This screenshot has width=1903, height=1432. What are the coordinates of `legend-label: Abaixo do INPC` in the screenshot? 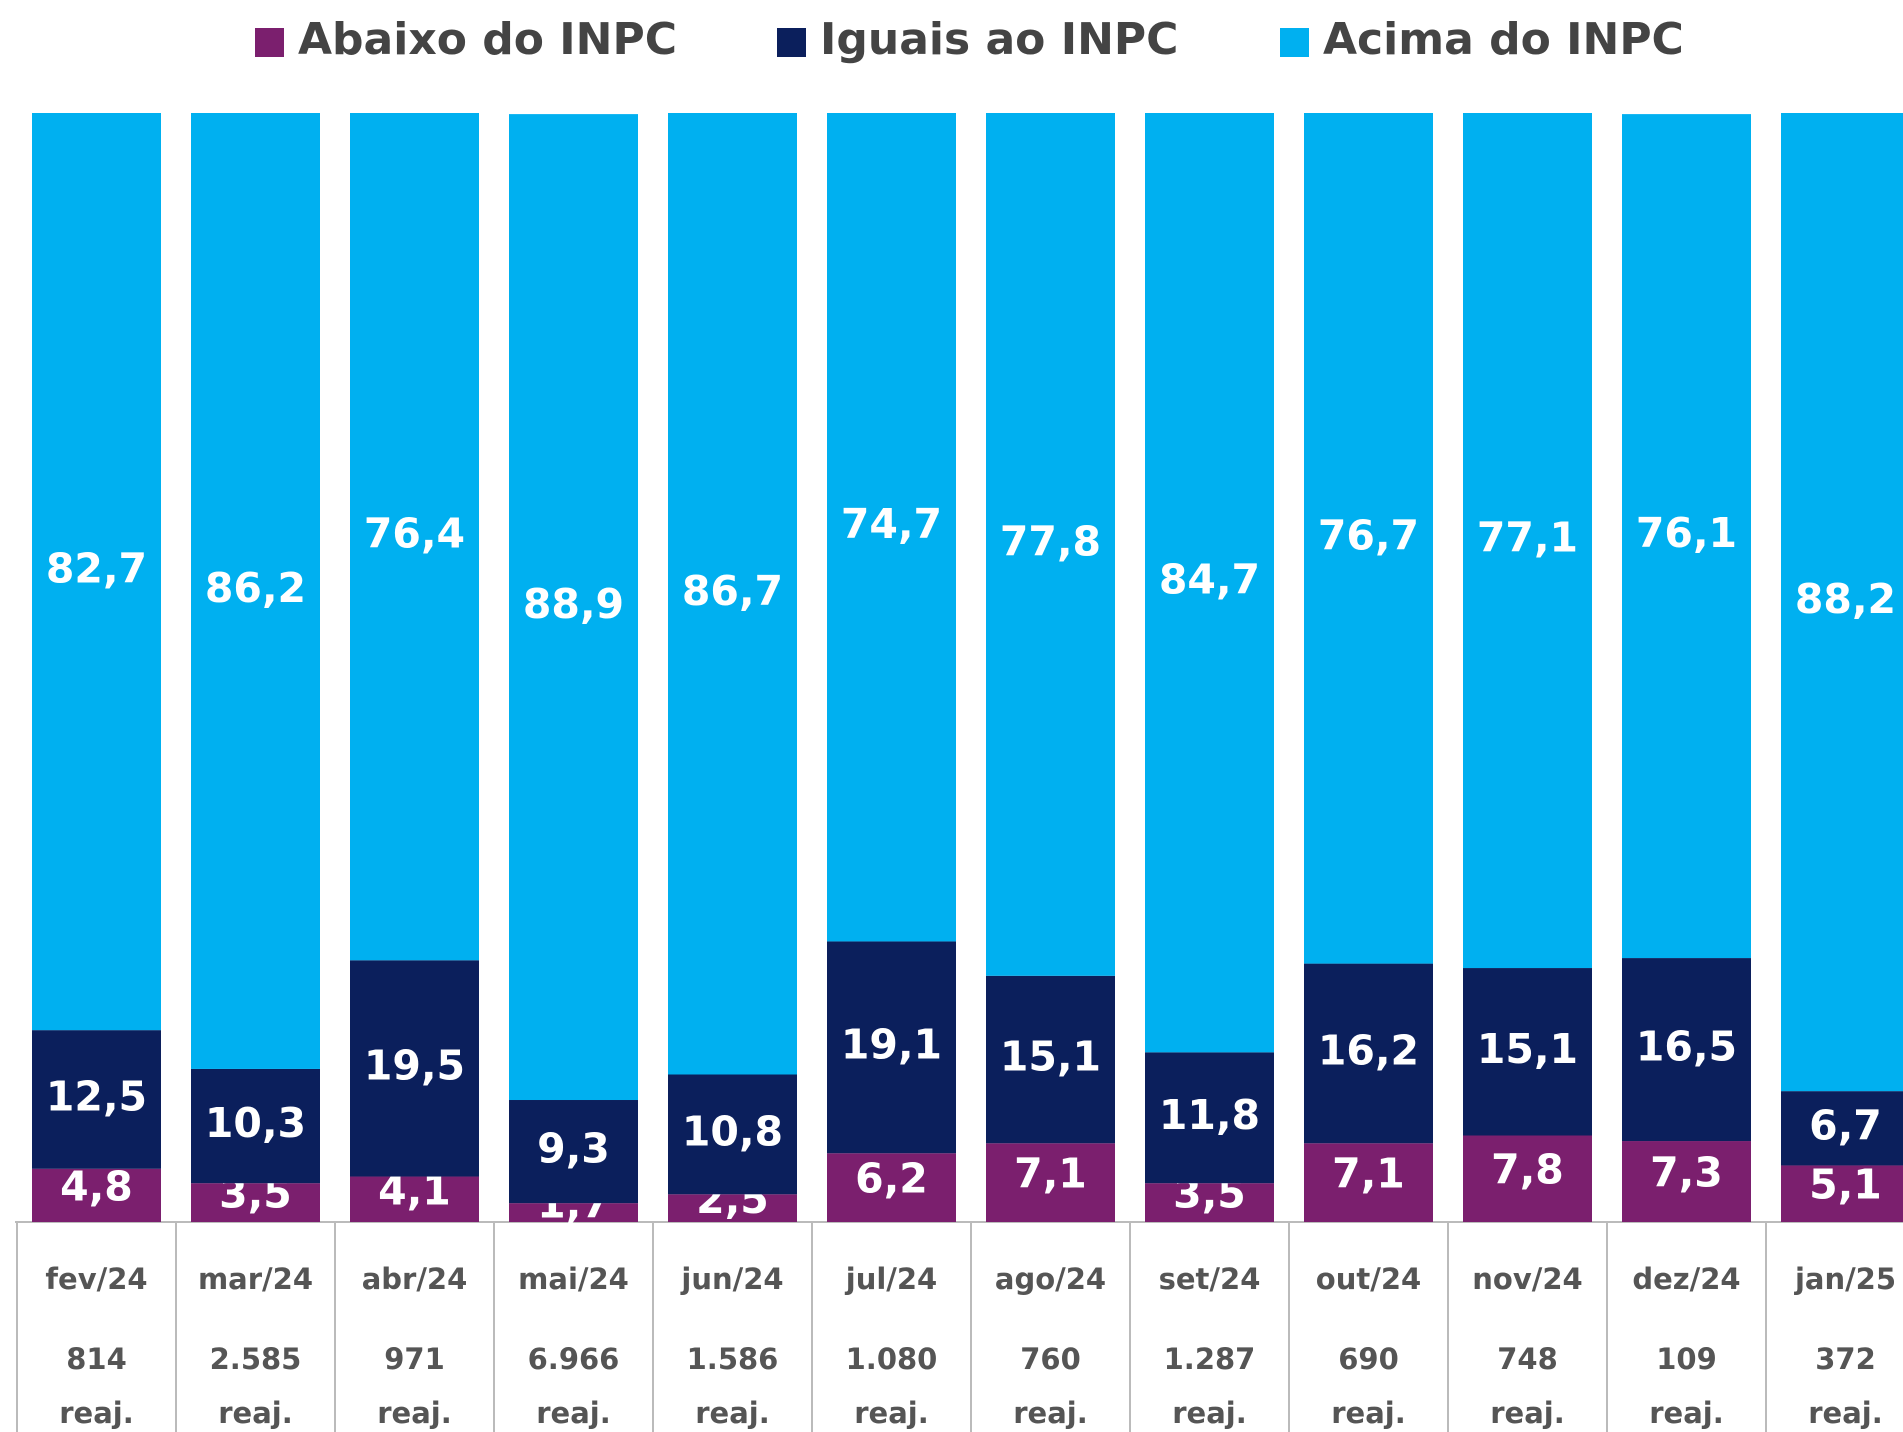 It's located at (487, 39).